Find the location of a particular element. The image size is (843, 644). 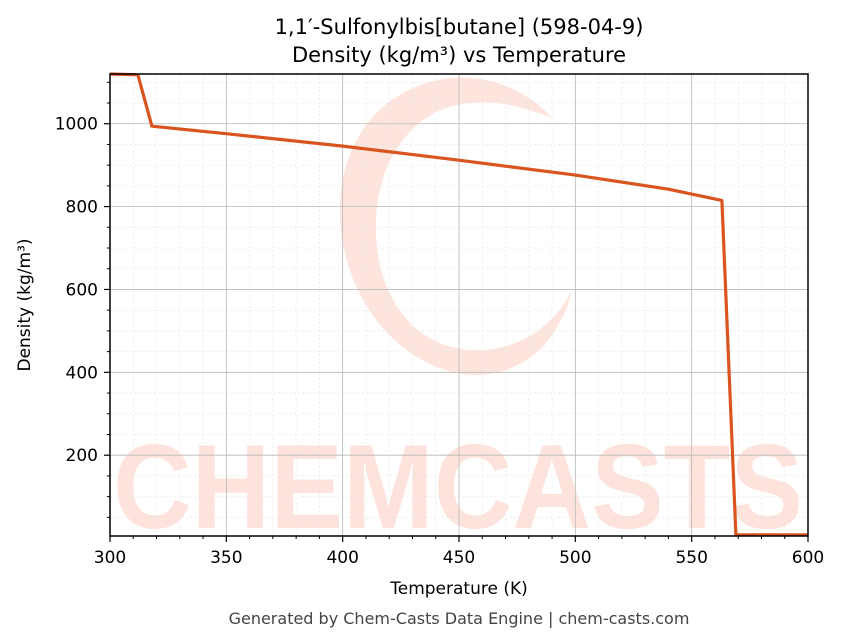

y-tick-label: 200 is located at coordinates (82, 456).